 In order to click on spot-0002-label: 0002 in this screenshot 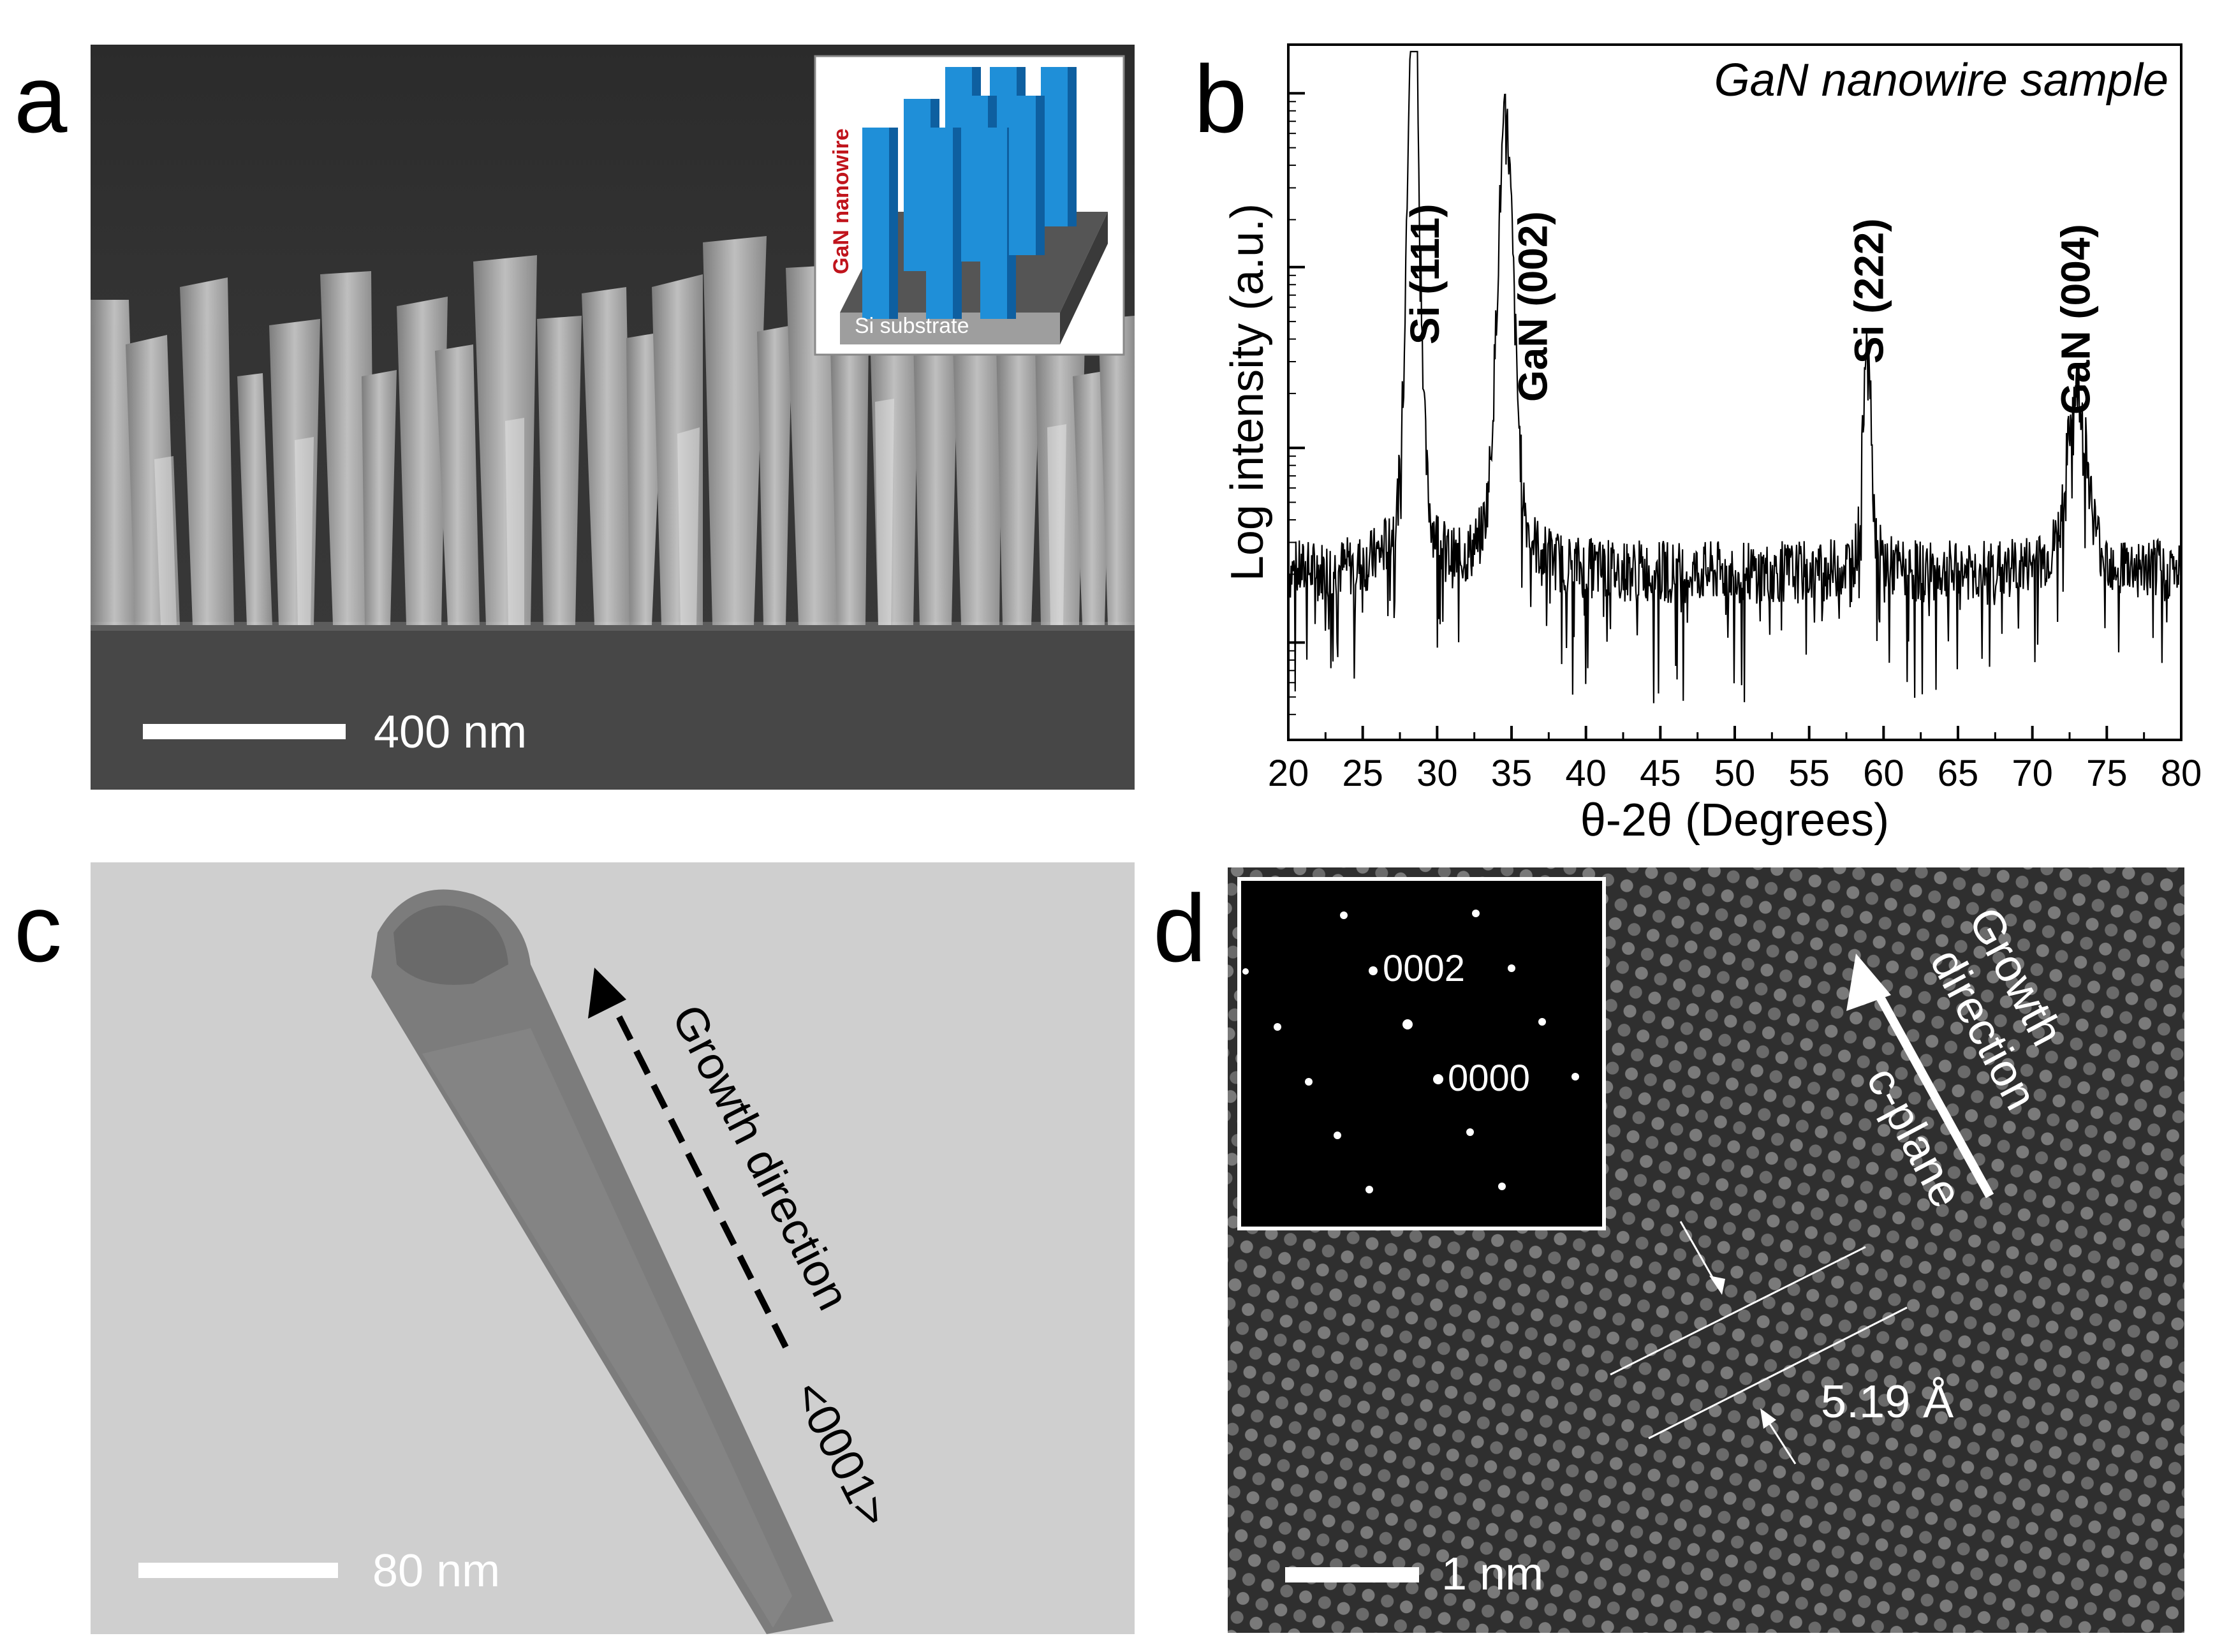, I will do `click(1424, 969)`.